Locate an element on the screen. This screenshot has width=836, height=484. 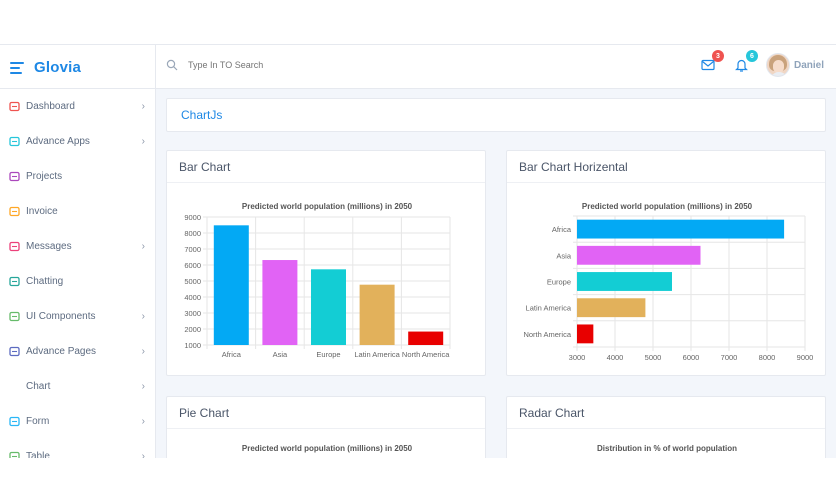
sidebar-item-label: Projects is located at coordinates (44, 176).